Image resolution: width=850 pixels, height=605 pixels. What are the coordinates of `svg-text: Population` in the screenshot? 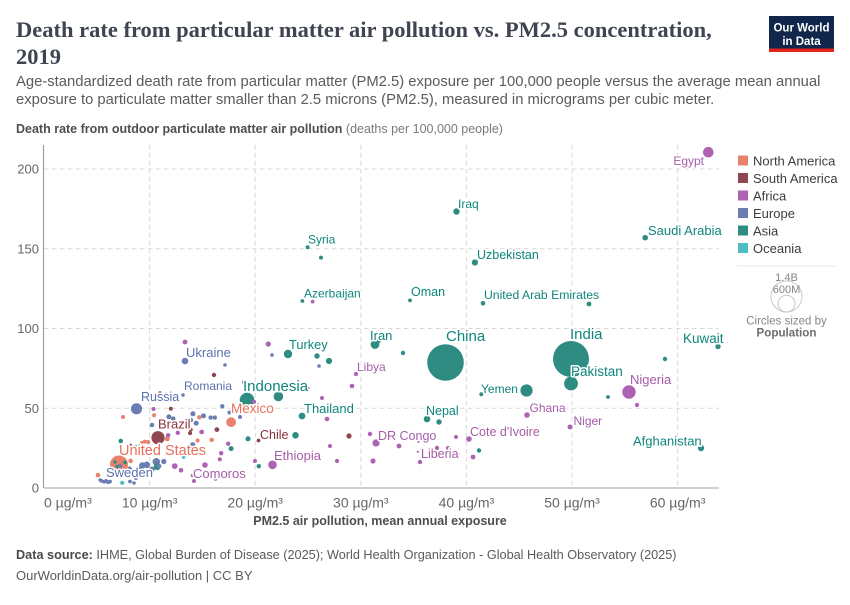 It's located at (787, 333).